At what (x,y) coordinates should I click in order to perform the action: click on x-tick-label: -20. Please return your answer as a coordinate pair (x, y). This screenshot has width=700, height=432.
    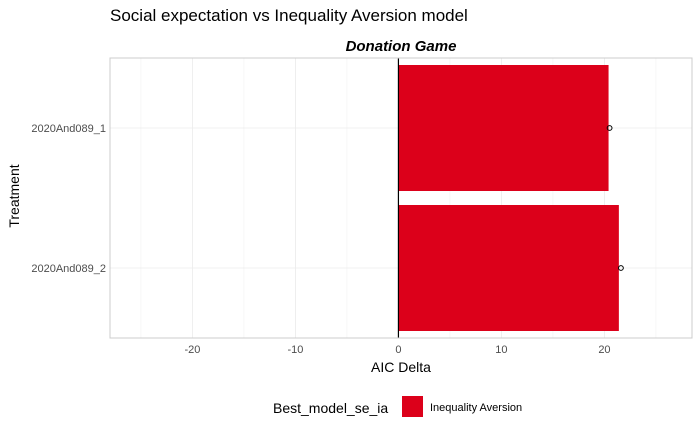
    Looking at the image, I should click on (192, 350).